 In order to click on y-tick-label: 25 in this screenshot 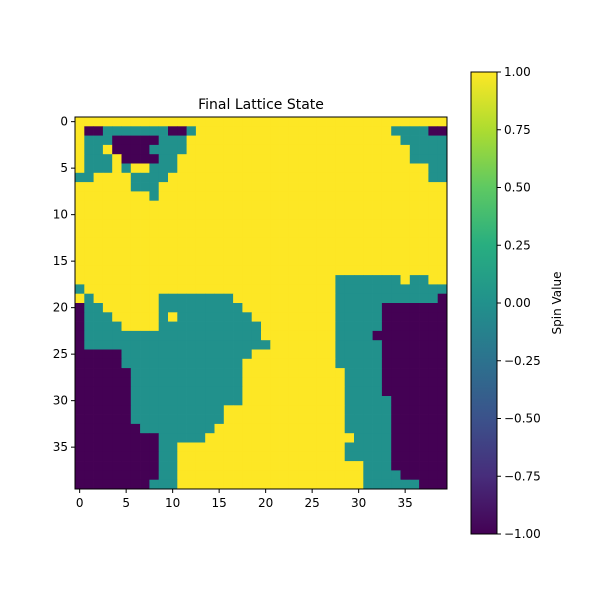, I will do `click(60, 354)`.